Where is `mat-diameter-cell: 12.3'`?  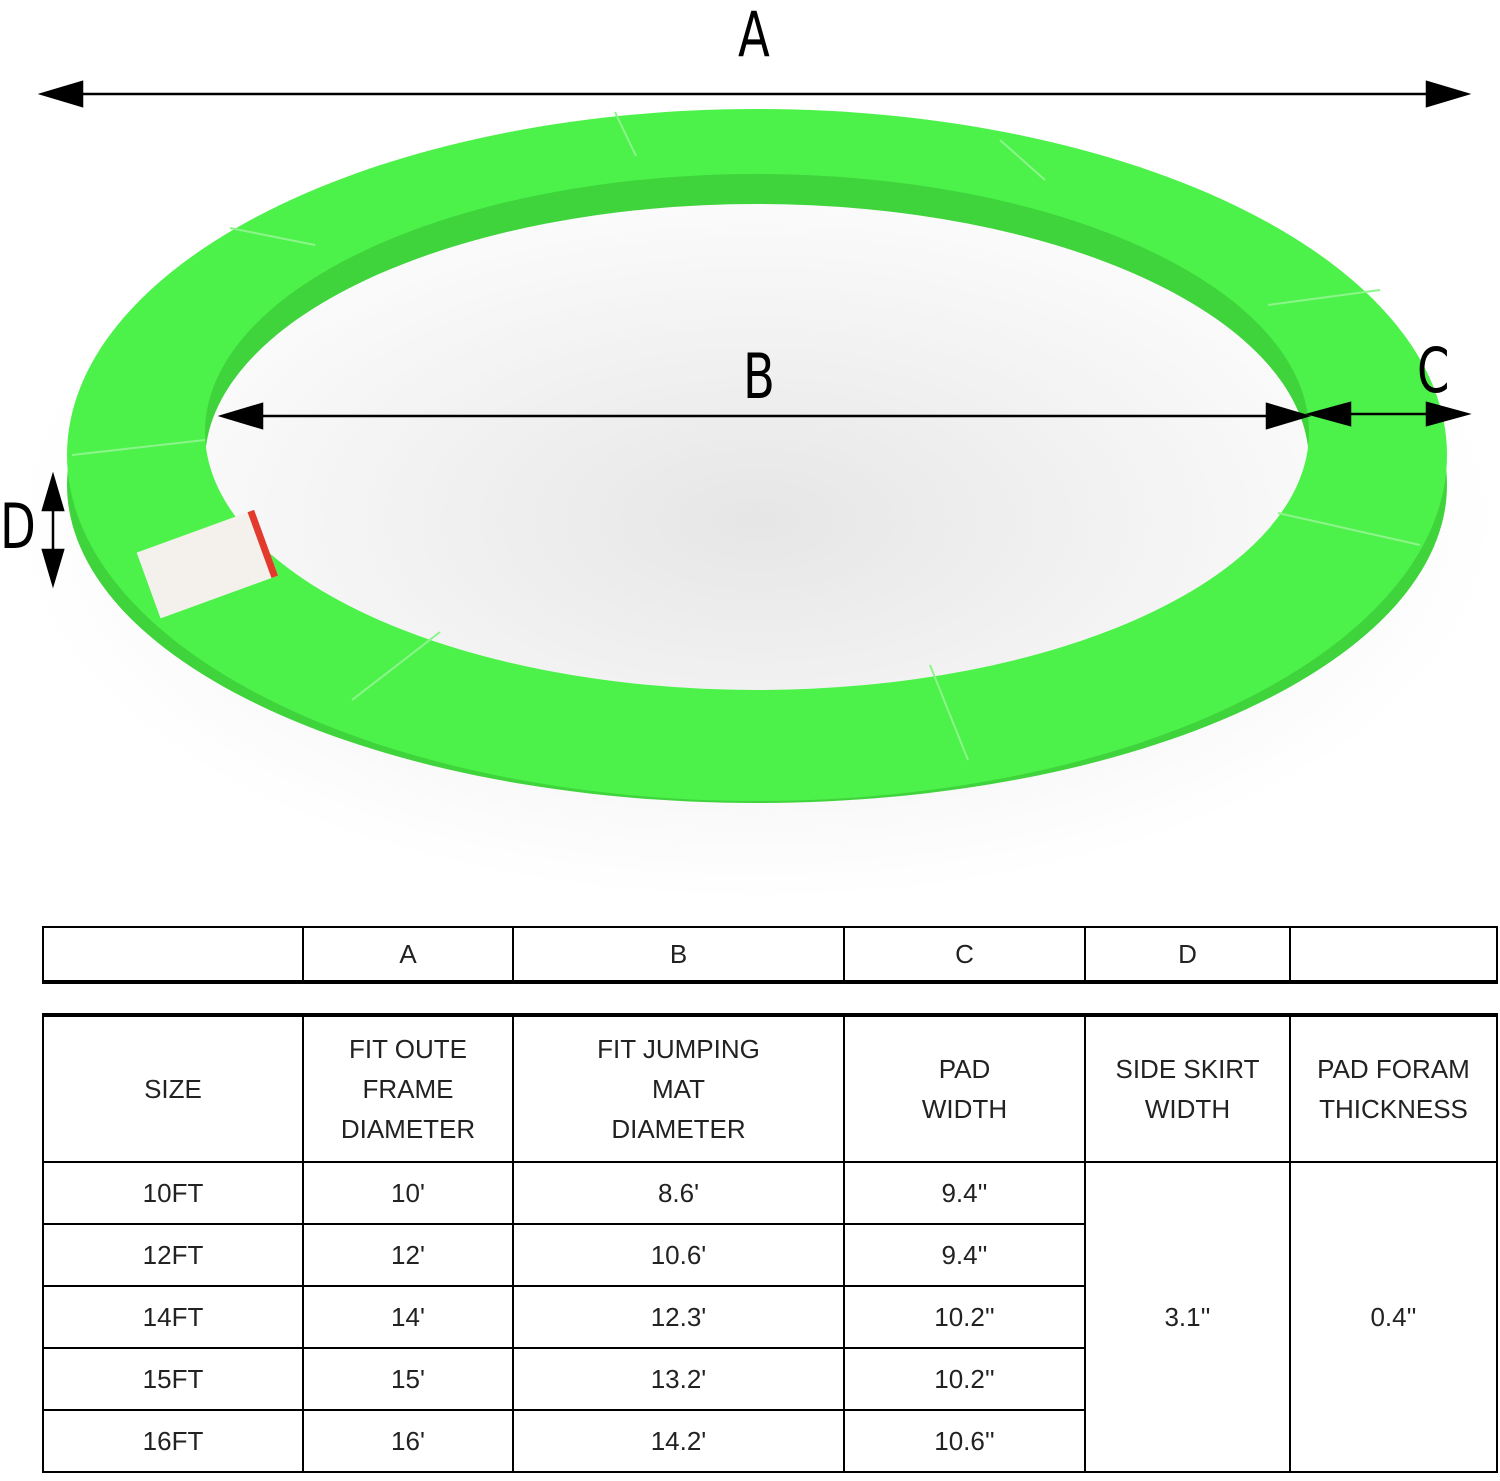
mat-diameter-cell: 12.3' is located at coordinates (678, 1317).